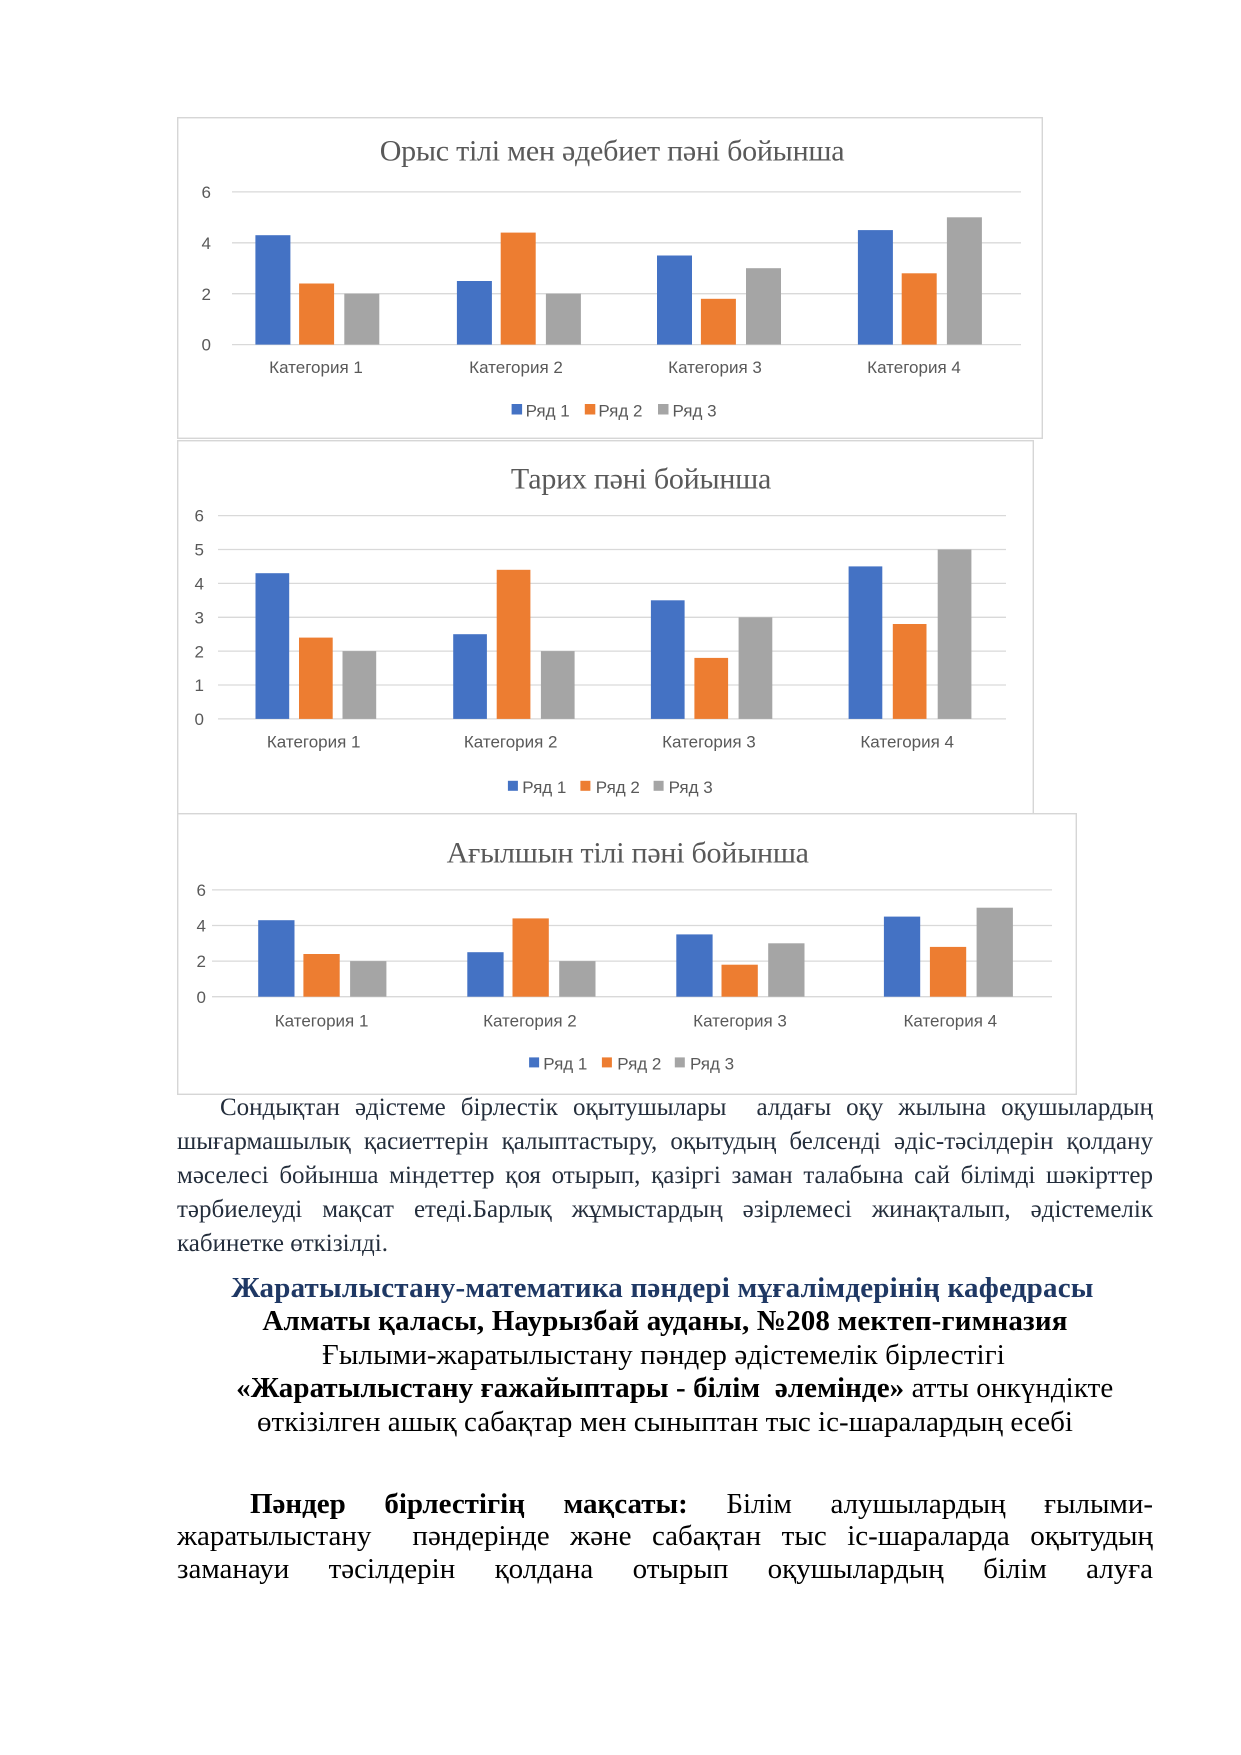  I want to click on svg-text: 5, so click(199, 550).